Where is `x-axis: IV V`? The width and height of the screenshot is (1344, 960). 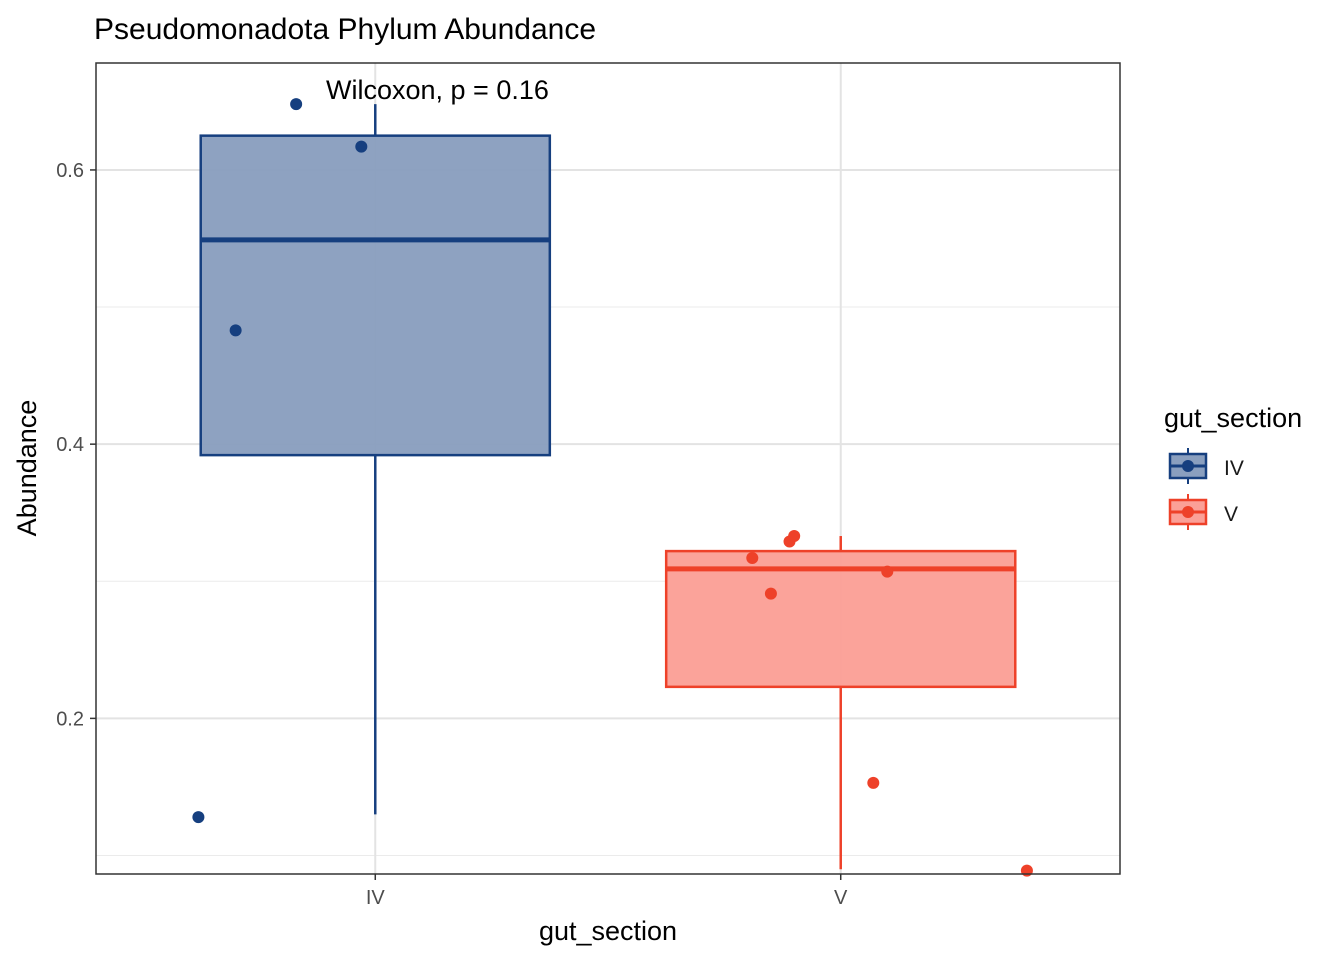 x-axis: IV V is located at coordinates (607, 891).